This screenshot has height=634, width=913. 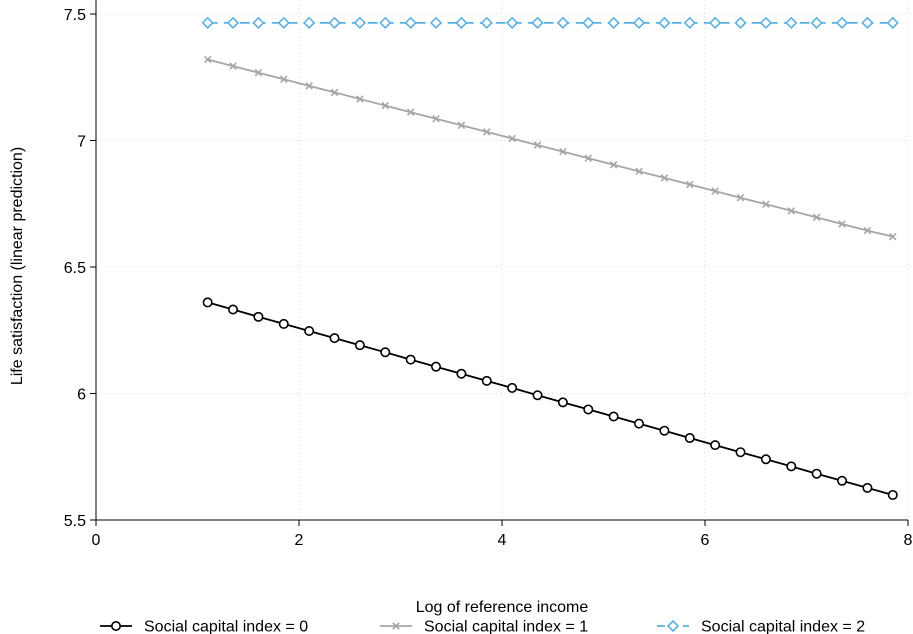 I want to click on y-axis-title: Life satisfaction (linear prediction), so click(x=17, y=266).